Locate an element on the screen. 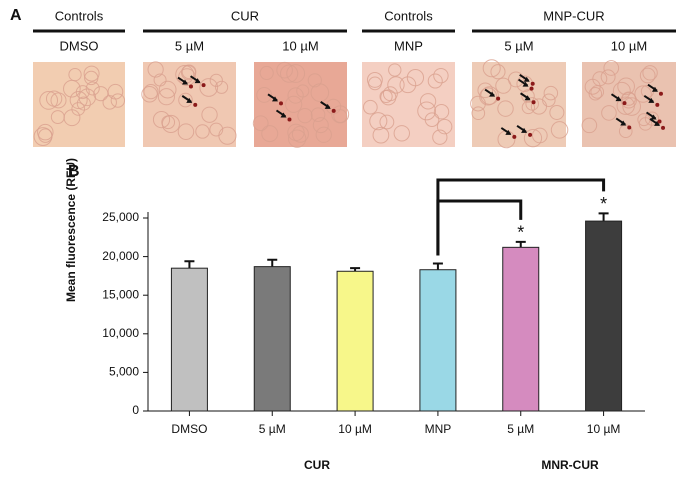 The image size is (696, 478). condition-label: MNP is located at coordinates (408, 45).